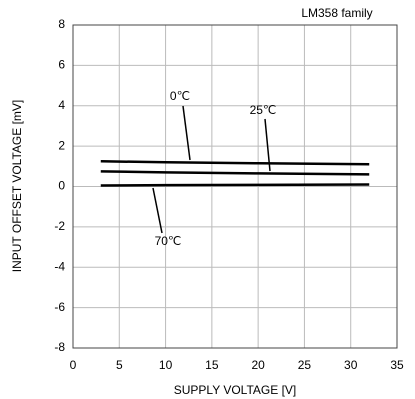 The width and height of the screenshot is (415, 399). Describe the element at coordinates (263, 110) in the screenshot. I see `series-label: 25℃` at that location.